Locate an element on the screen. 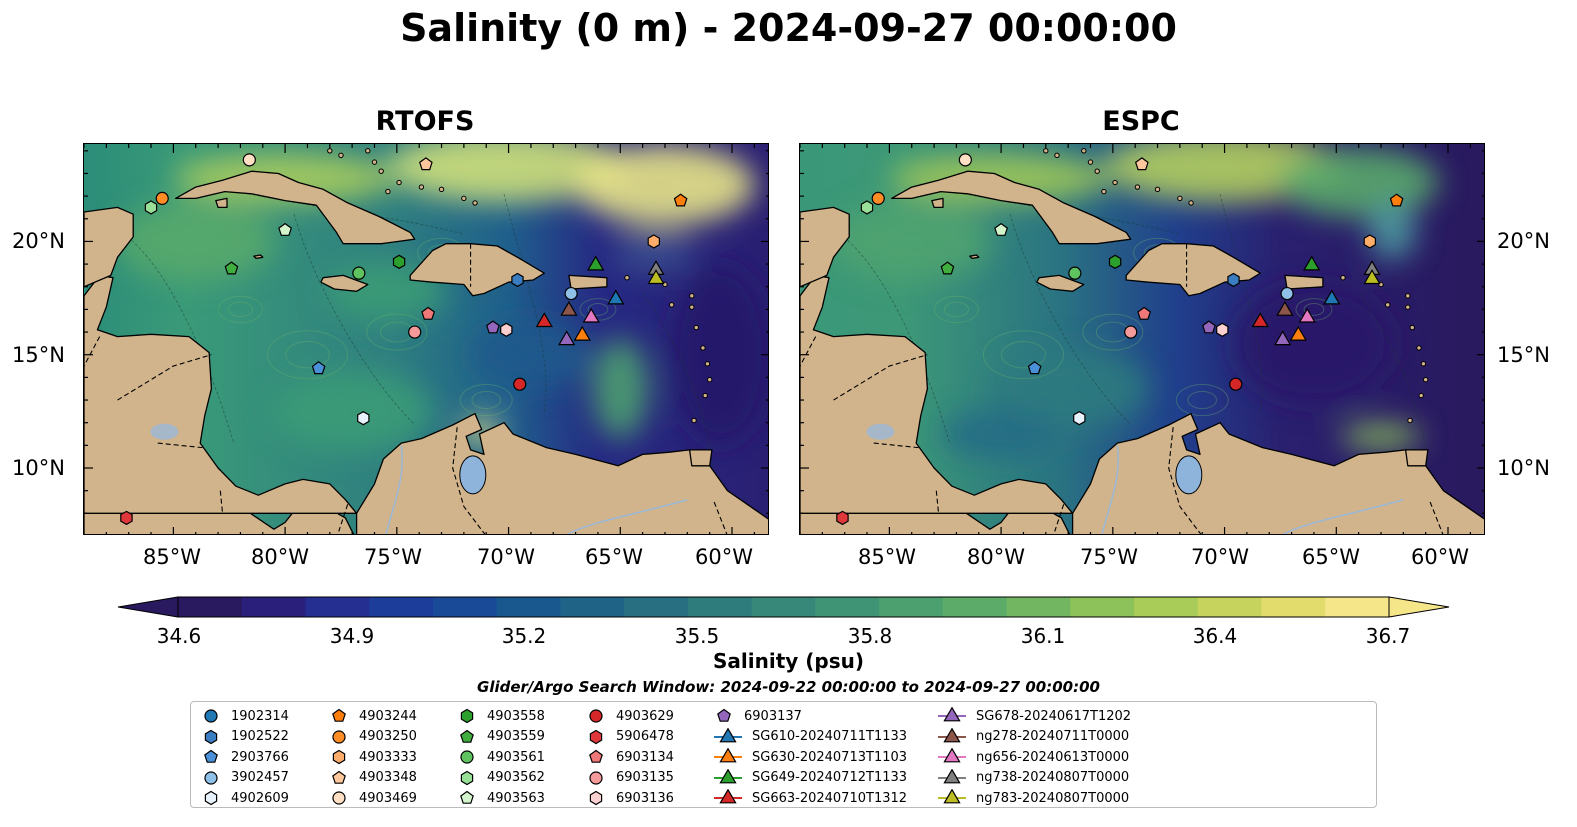 The height and width of the screenshot is (827, 1577). legend-item-4903250: 4903250 is located at coordinates (372, 737).